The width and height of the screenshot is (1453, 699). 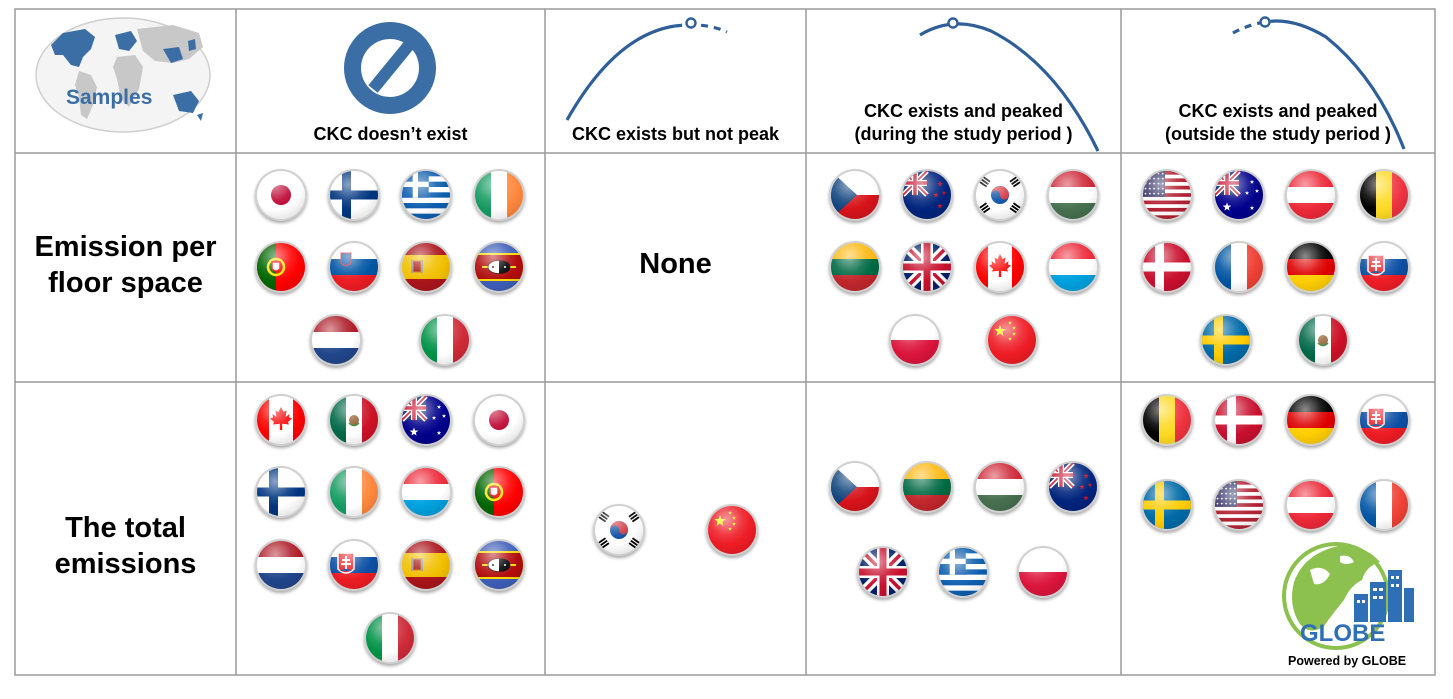 What do you see at coordinates (1319, 83) in the screenshot?
I see `peaked-curve-outside-icon` at bounding box center [1319, 83].